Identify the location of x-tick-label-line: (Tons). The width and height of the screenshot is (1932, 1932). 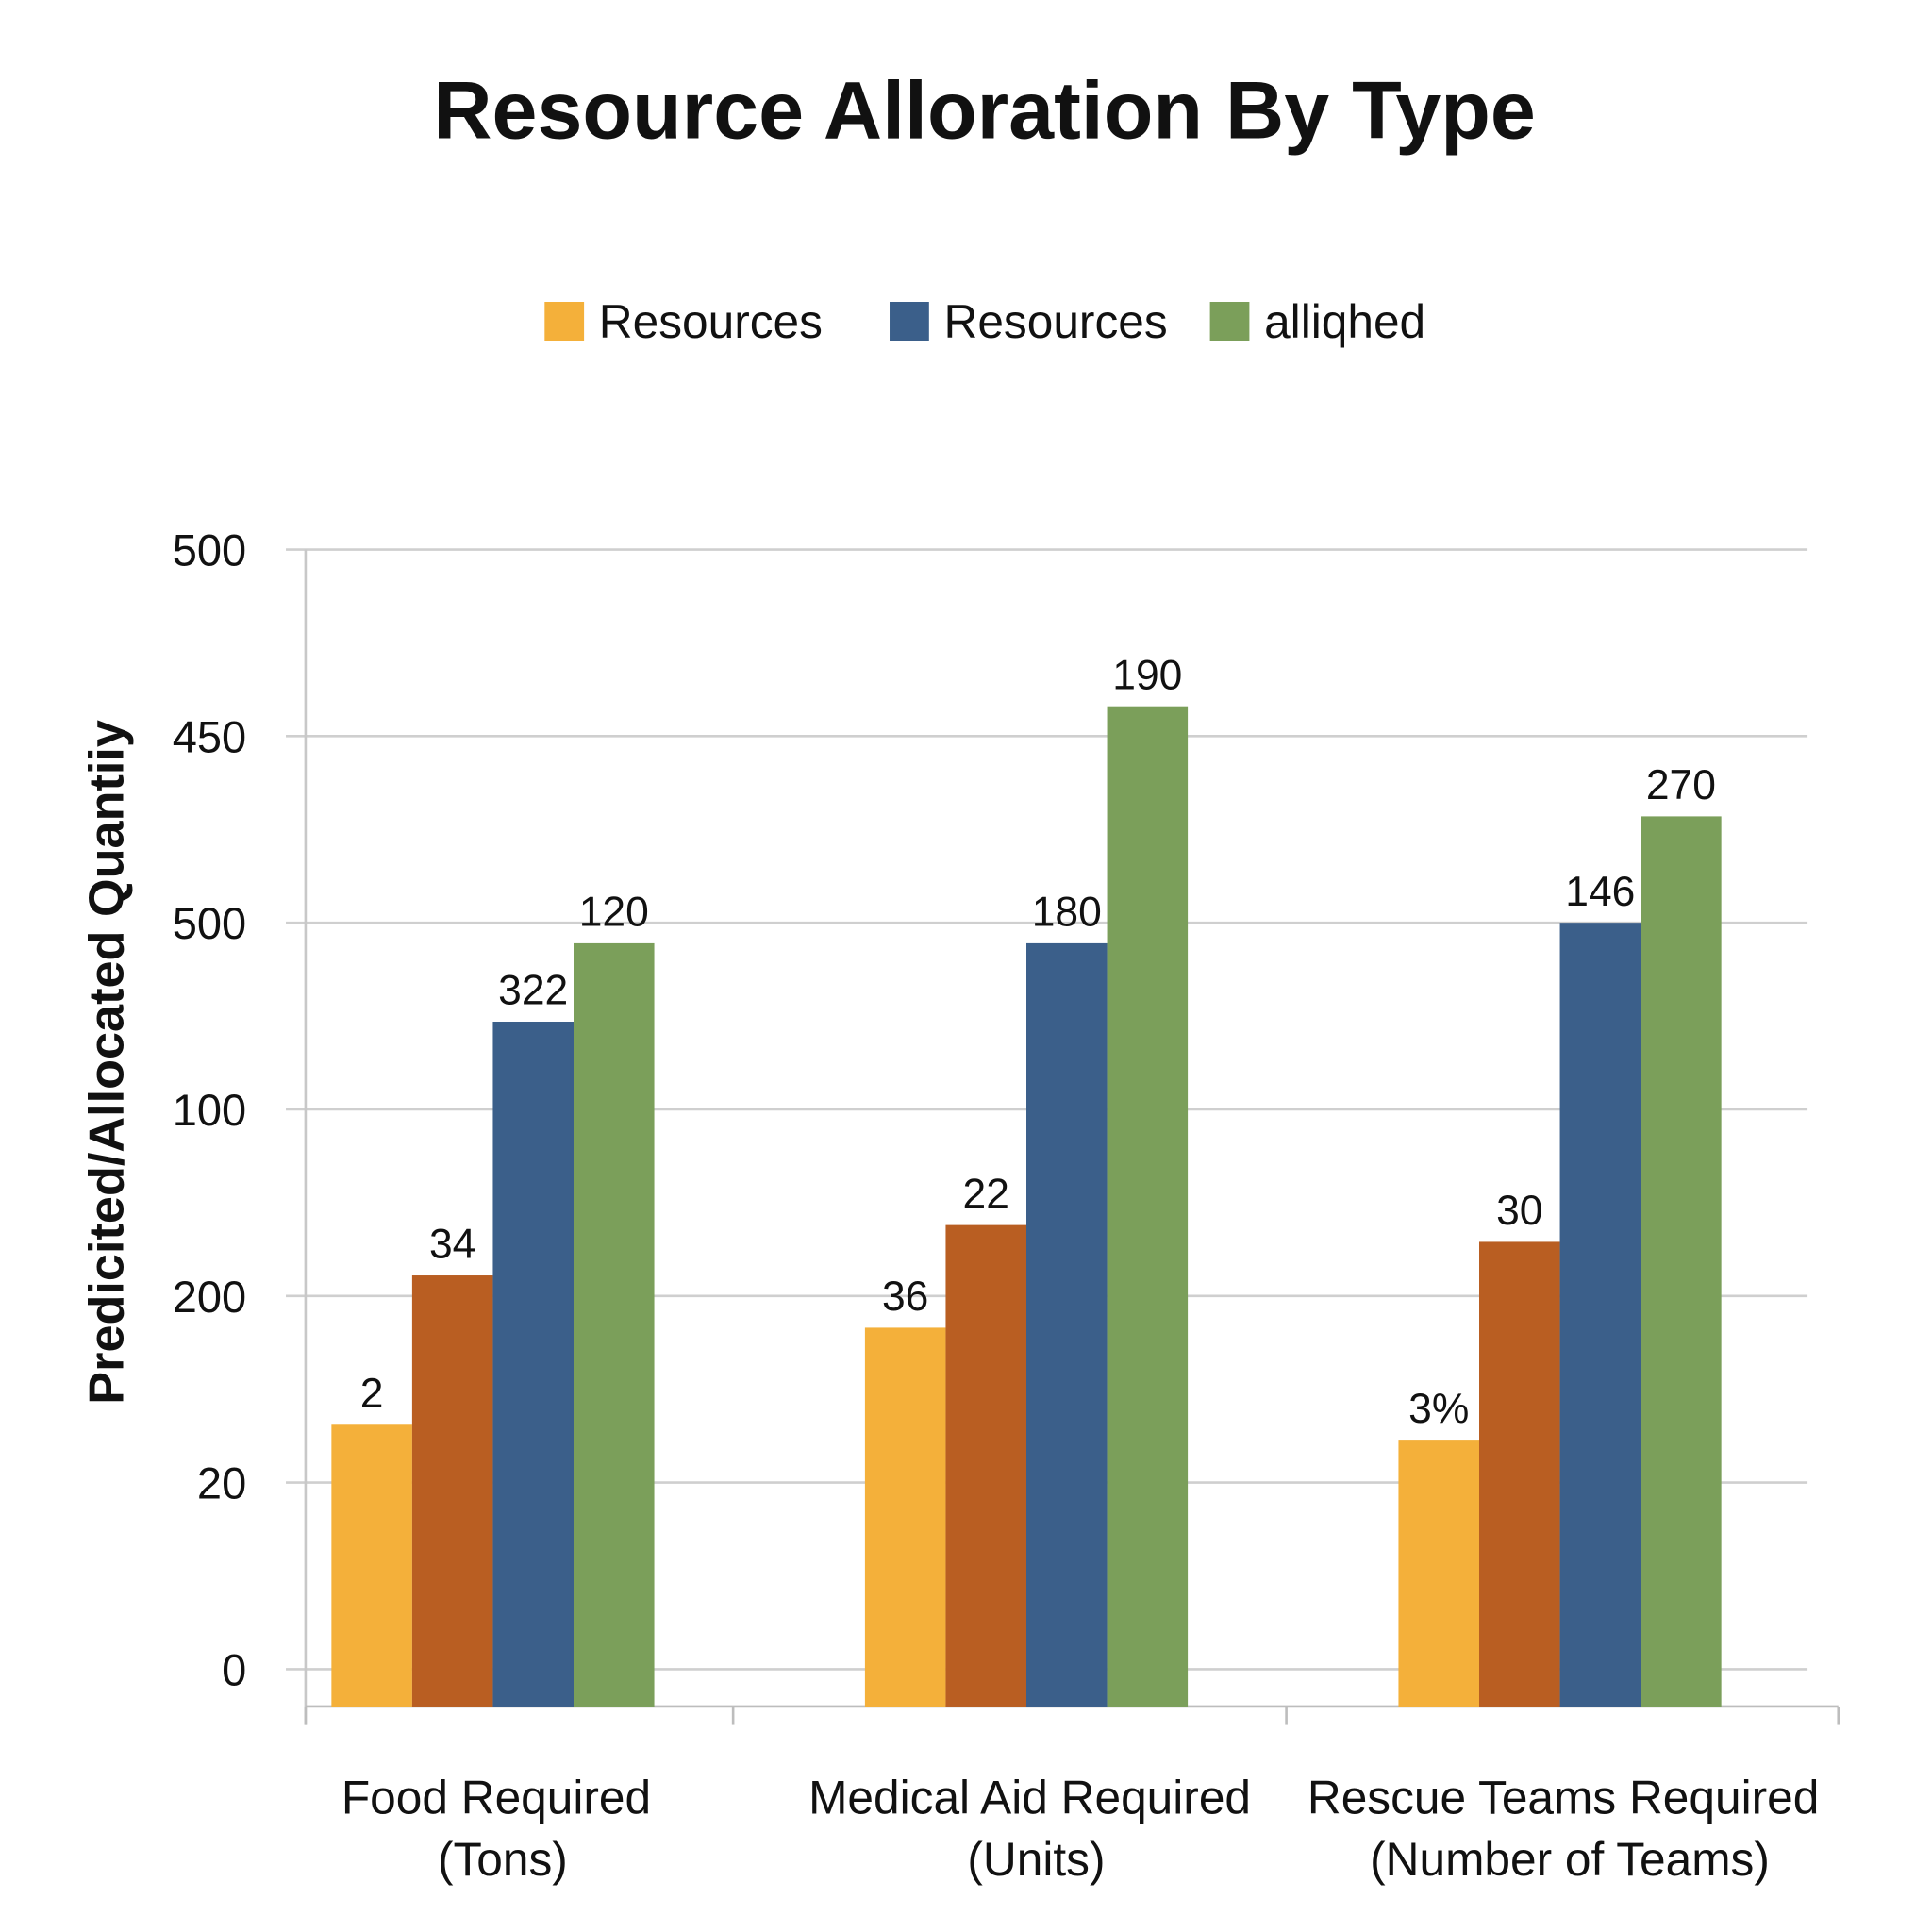
(503, 1860).